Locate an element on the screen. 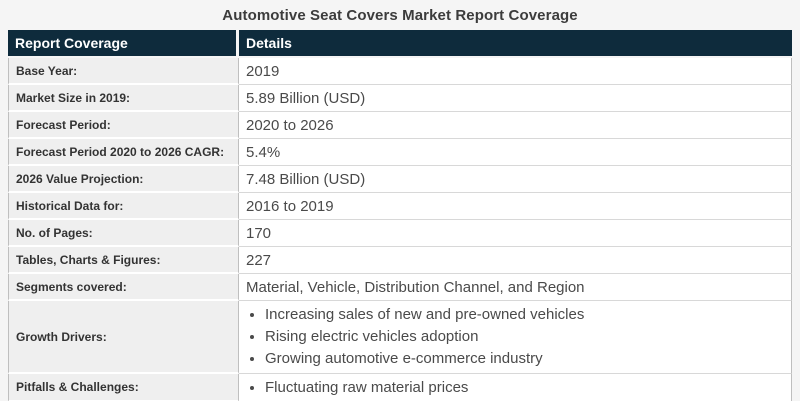 This screenshot has height=401, width=800. table-header-row: Report Coverage Details is located at coordinates (400, 44).